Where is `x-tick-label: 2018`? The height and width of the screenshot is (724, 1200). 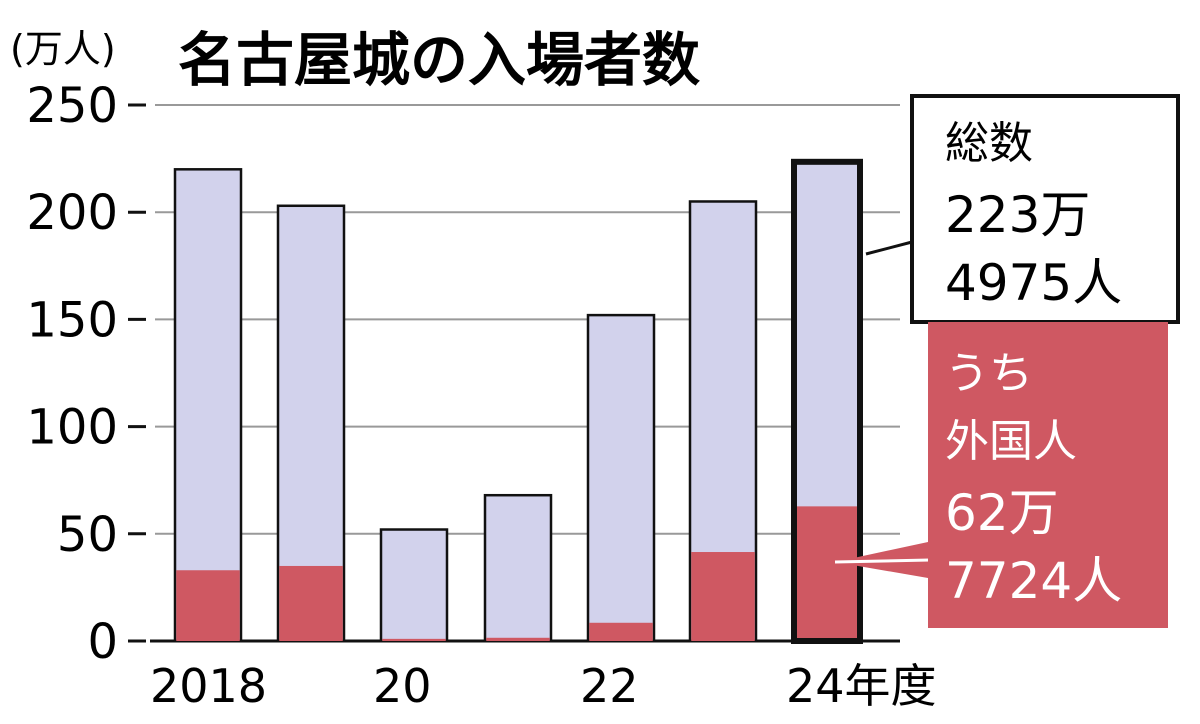 x-tick-label: 2018 is located at coordinates (208, 686).